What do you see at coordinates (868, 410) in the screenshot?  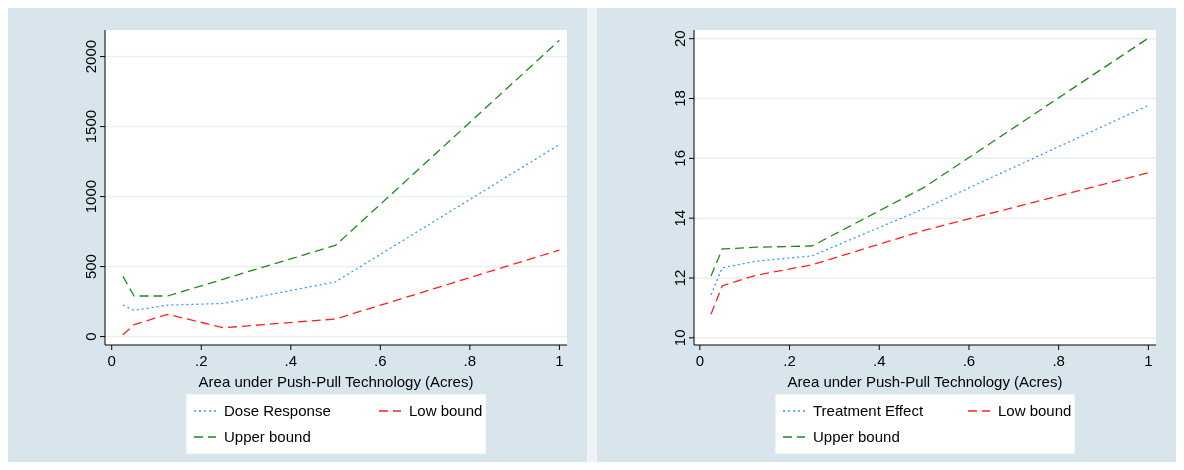 I see `legend-label: Treatment Effect` at bounding box center [868, 410].